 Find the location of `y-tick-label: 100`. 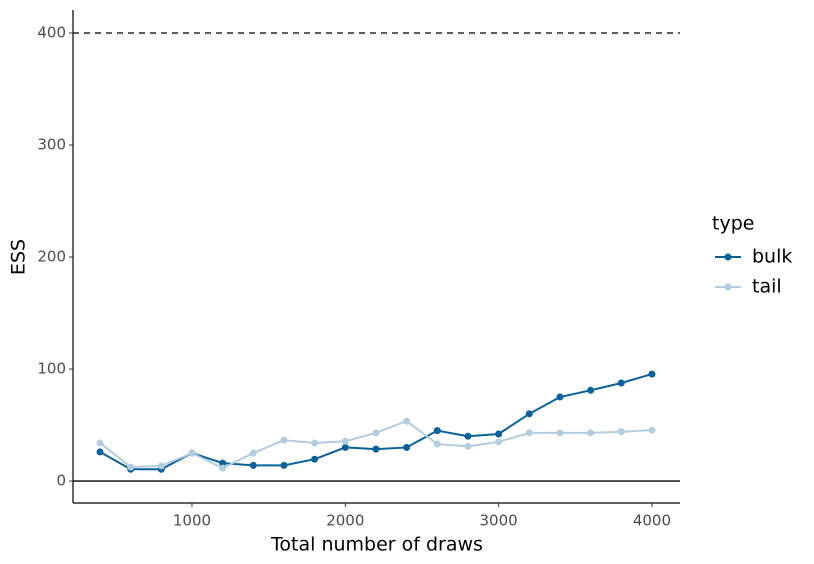

y-tick-label: 100 is located at coordinates (51, 369).